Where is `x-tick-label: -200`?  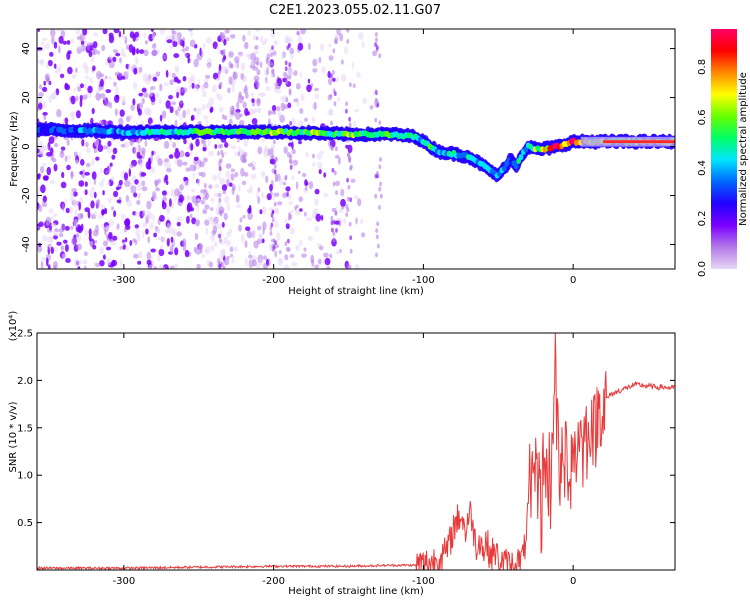 x-tick-label: -200 is located at coordinates (273, 581).